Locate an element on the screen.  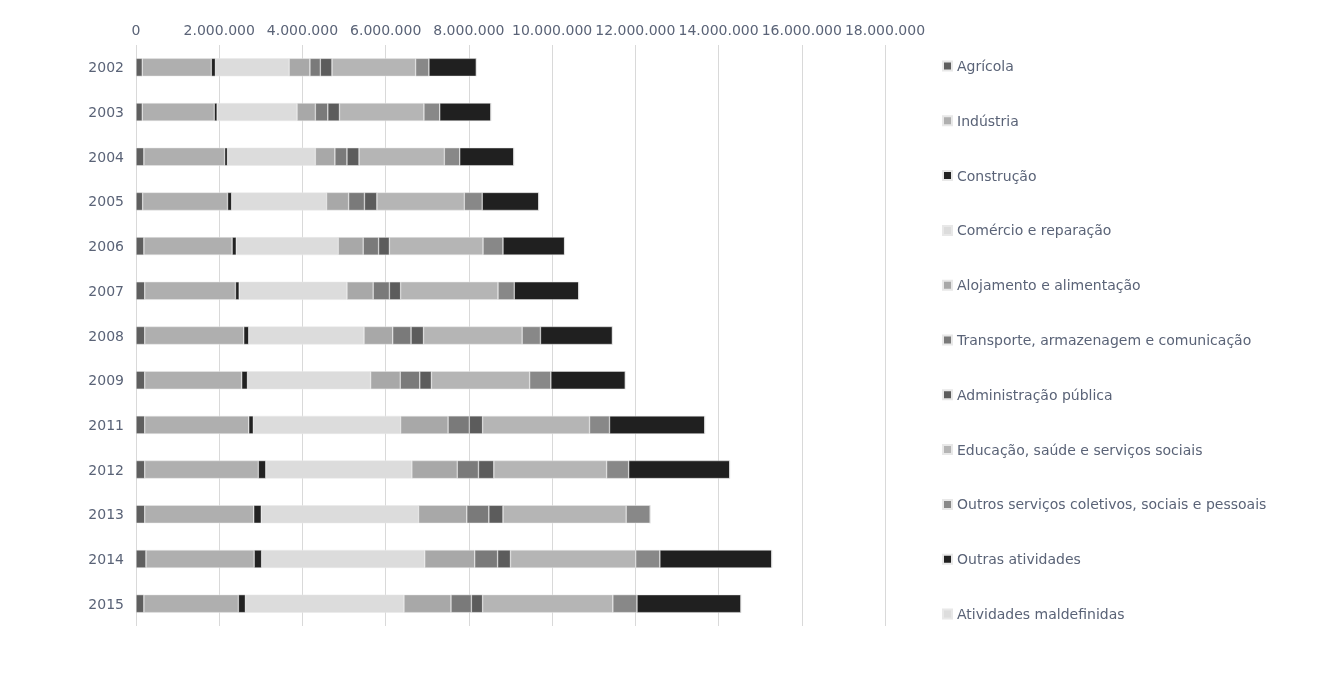
legend-label: Atividades maldefinidas is located at coordinates (1041, 614).